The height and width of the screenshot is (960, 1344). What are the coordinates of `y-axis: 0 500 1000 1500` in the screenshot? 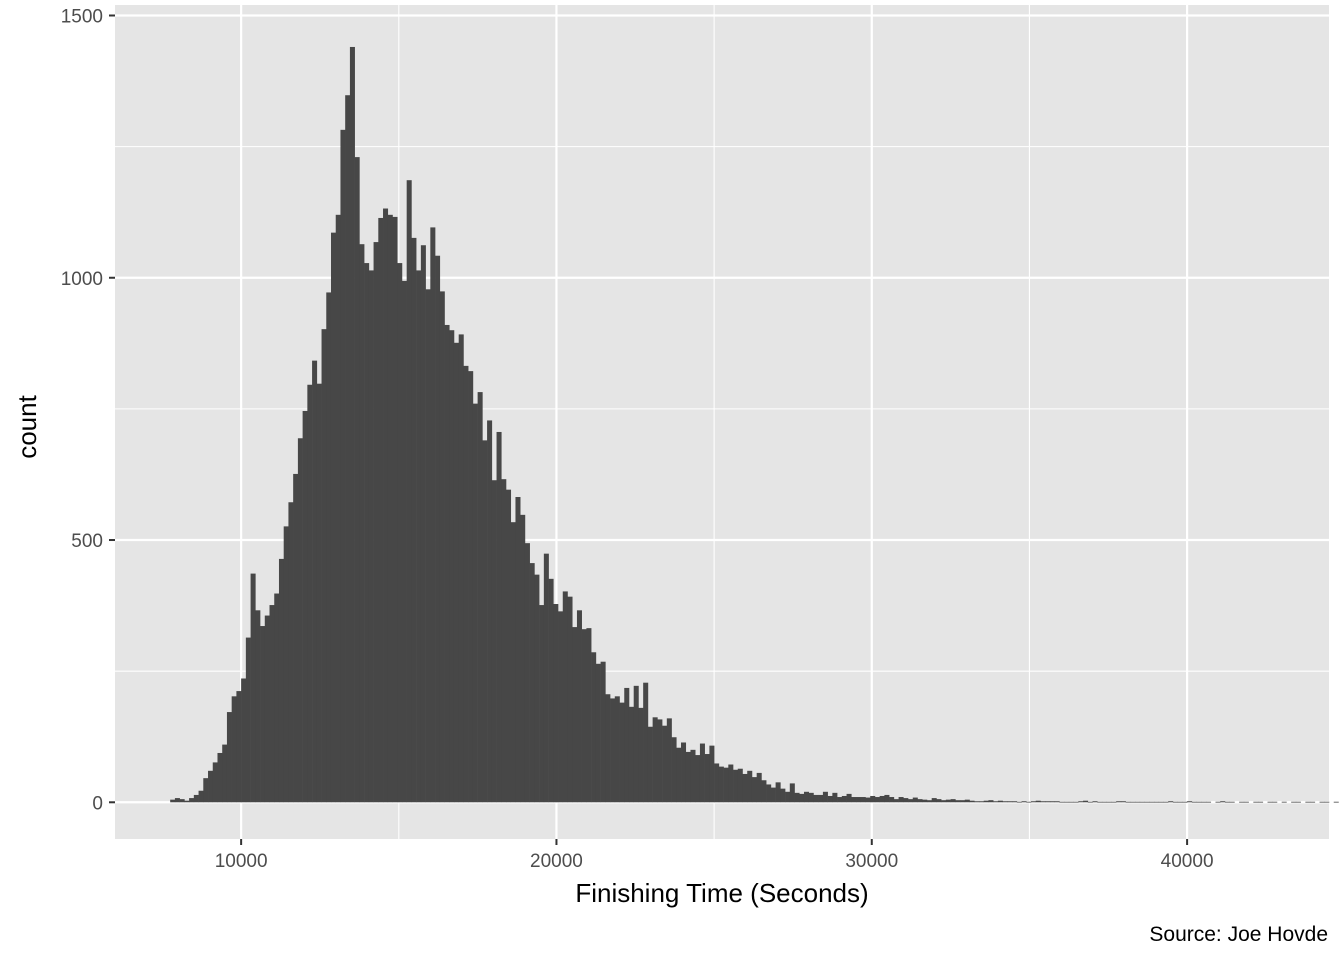 It's located at (88, 410).